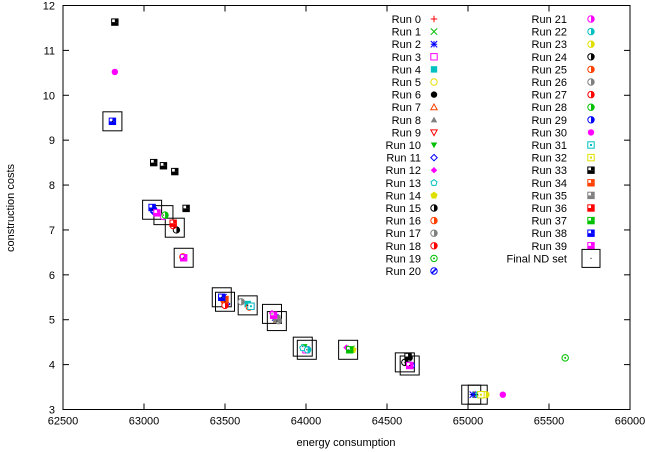 This screenshot has width=645, height=452. What do you see at coordinates (549, 247) in the screenshot?
I see `legend-label: Run 39` at bounding box center [549, 247].